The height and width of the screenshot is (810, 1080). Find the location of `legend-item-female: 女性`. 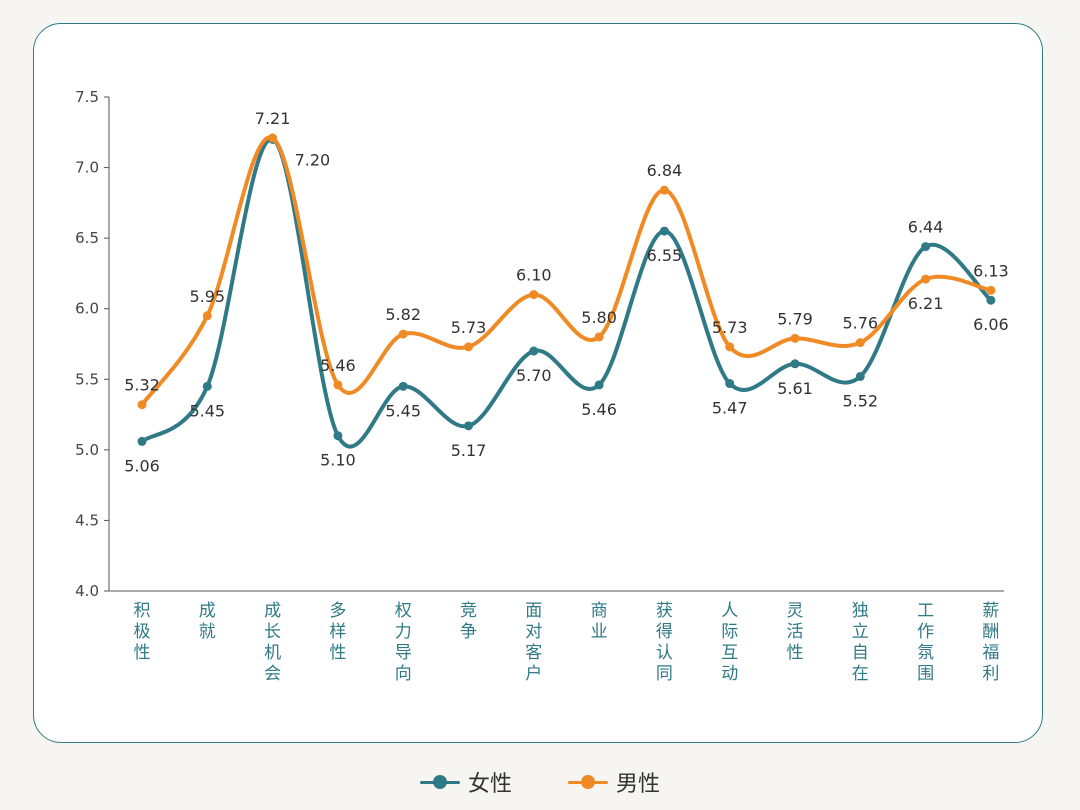

legend-item-female: 女性 is located at coordinates (465, 782).